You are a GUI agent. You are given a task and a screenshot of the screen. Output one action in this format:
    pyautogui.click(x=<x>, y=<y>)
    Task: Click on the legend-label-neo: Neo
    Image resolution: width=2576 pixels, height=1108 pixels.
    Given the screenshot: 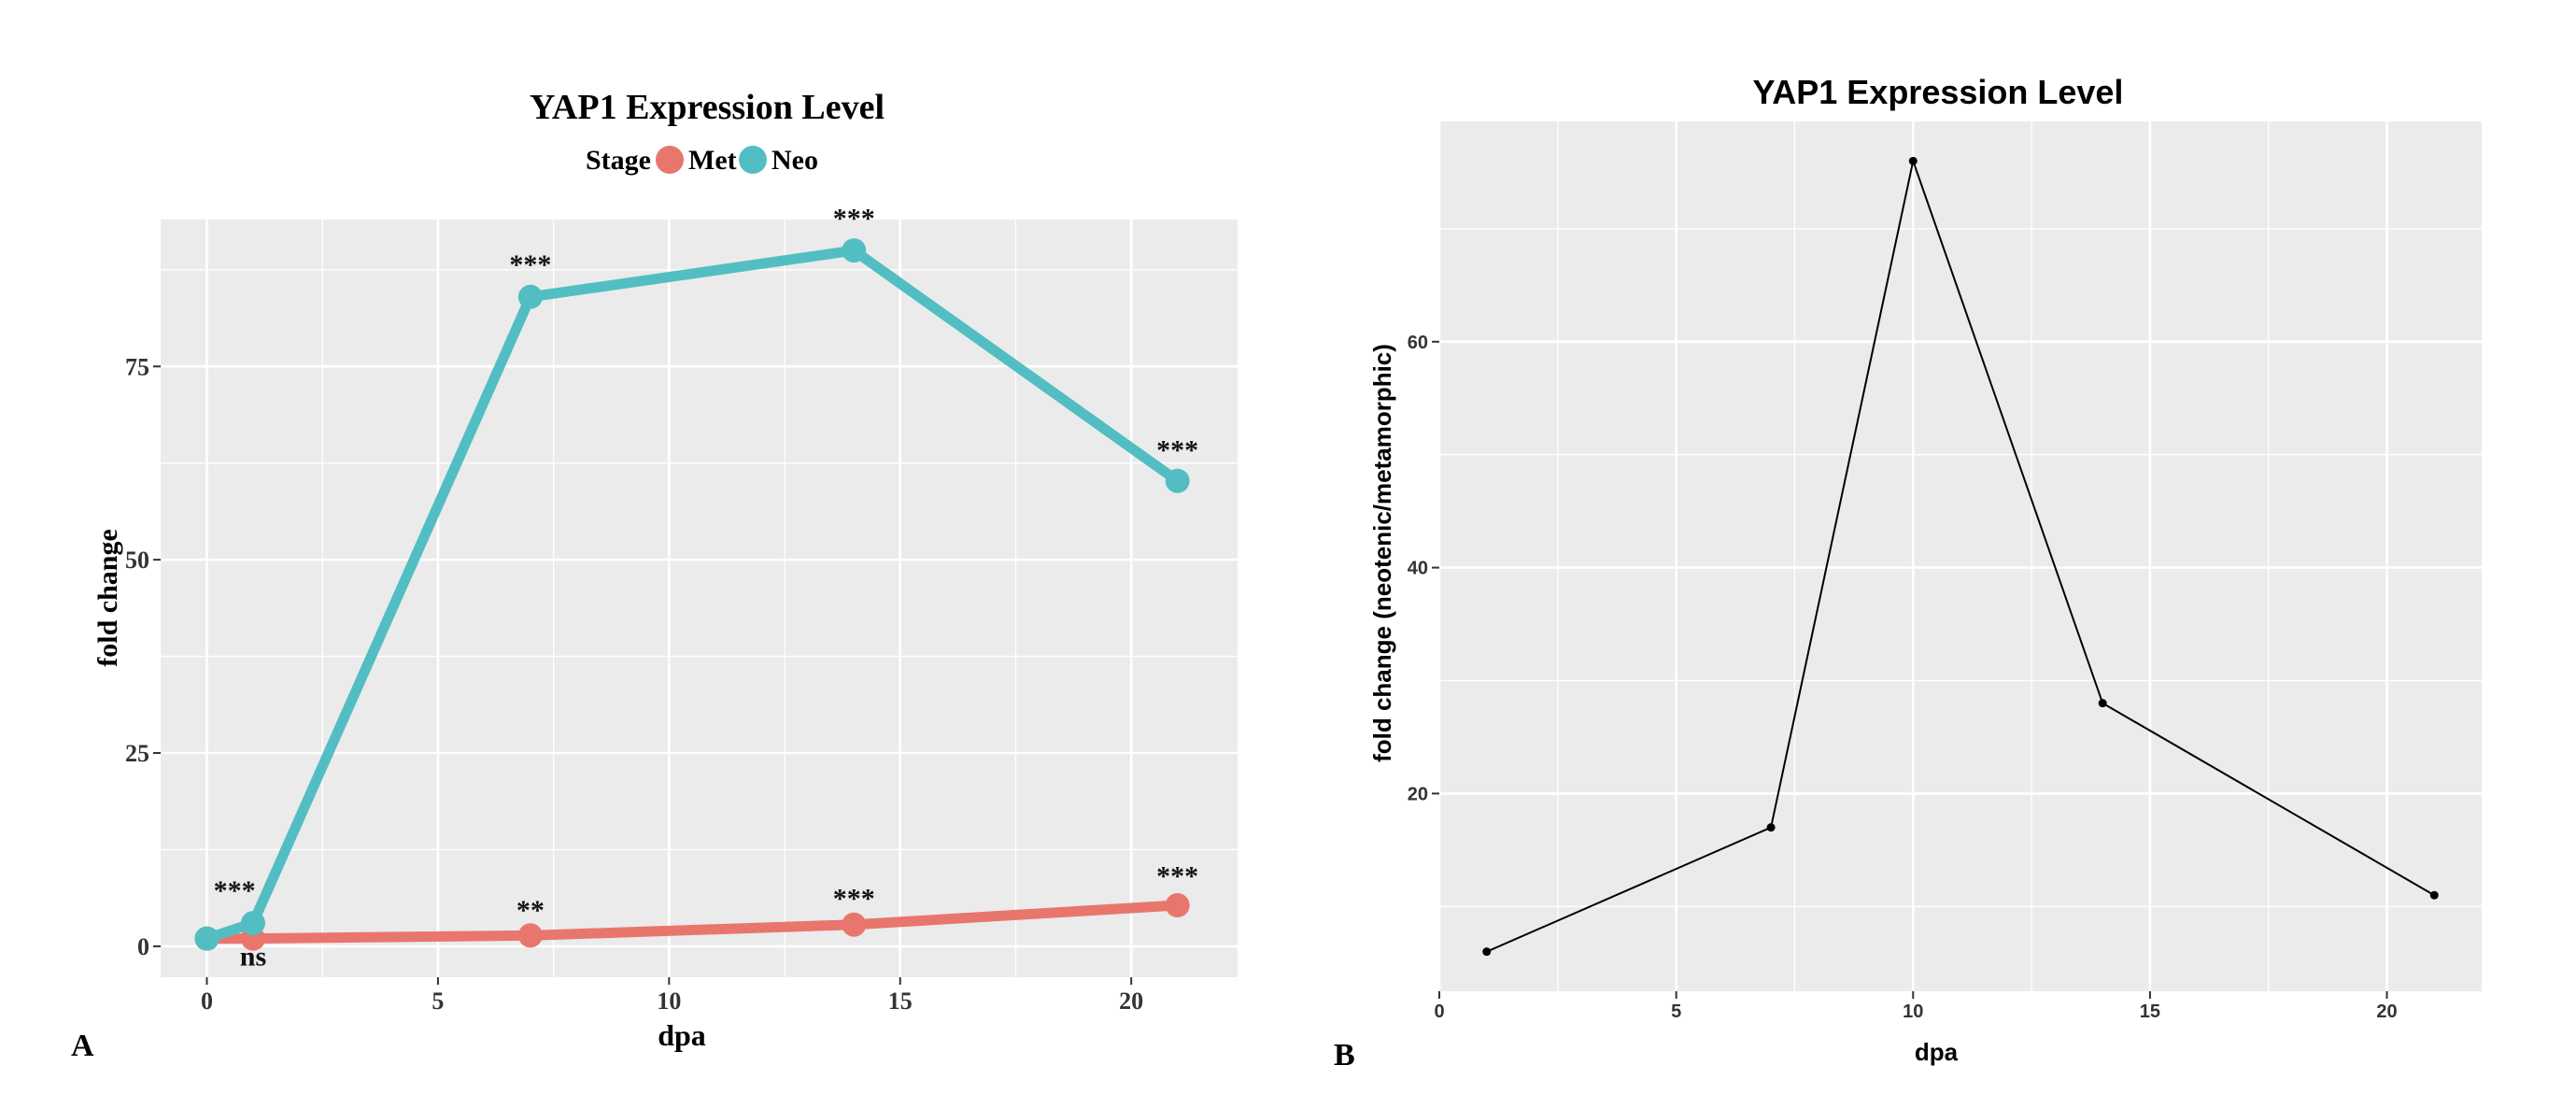 What is the action you would take?
    pyautogui.click(x=794, y=160)
    